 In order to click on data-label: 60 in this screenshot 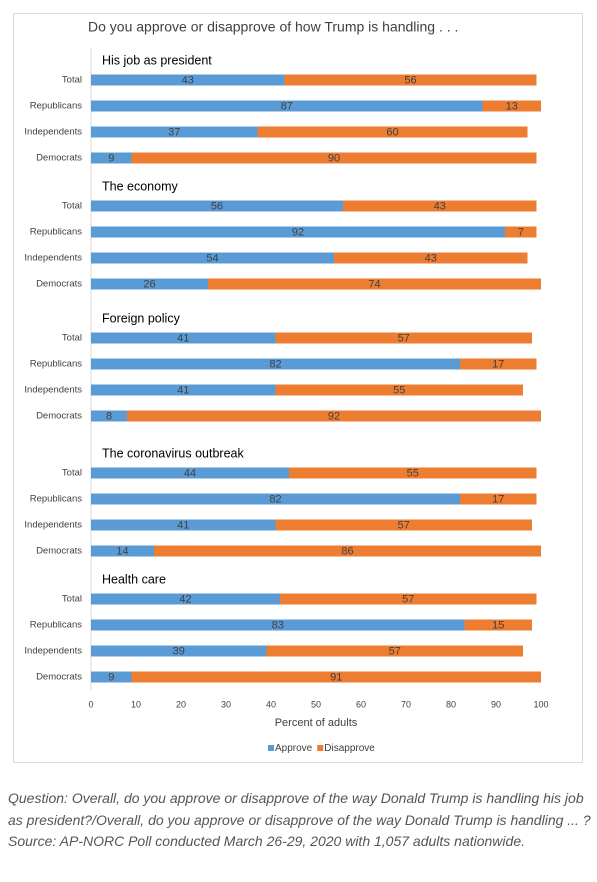, I will do `click(392, 132)`.